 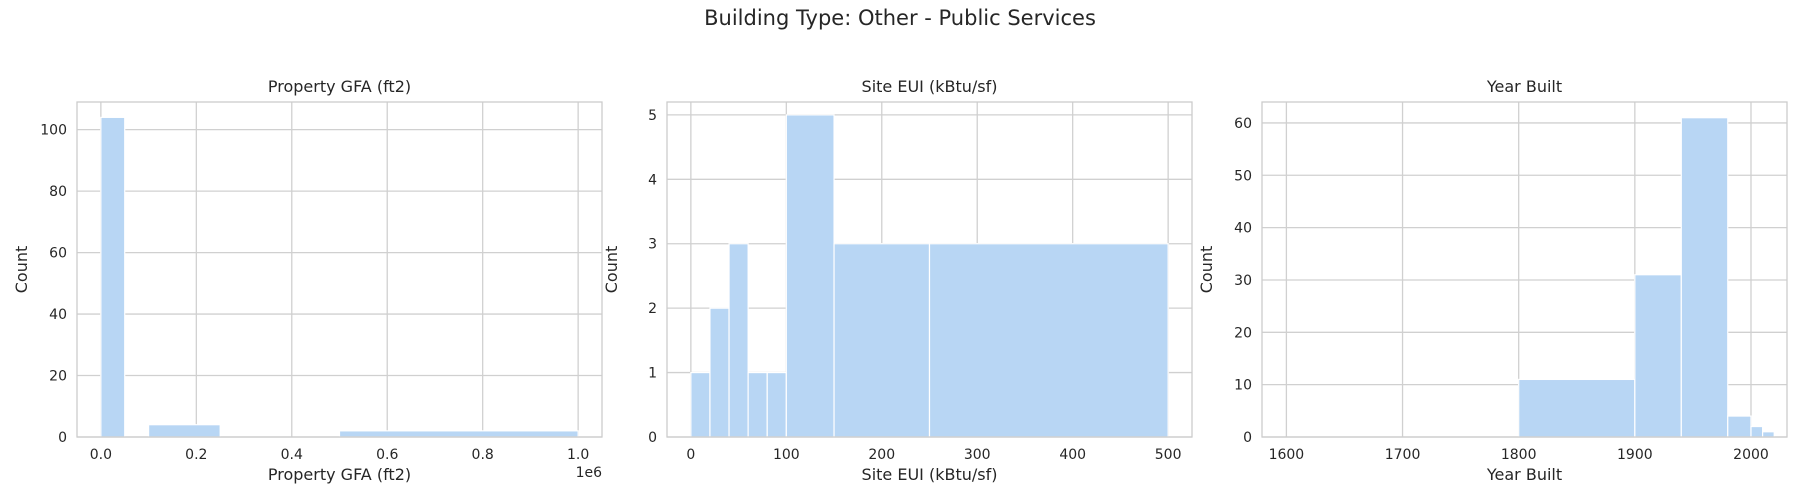 What do you see at coordinates (1243, 333) in the screenshot?
I see `panel-3-y-tick-label: 20` at bounding box center [1243, 333].